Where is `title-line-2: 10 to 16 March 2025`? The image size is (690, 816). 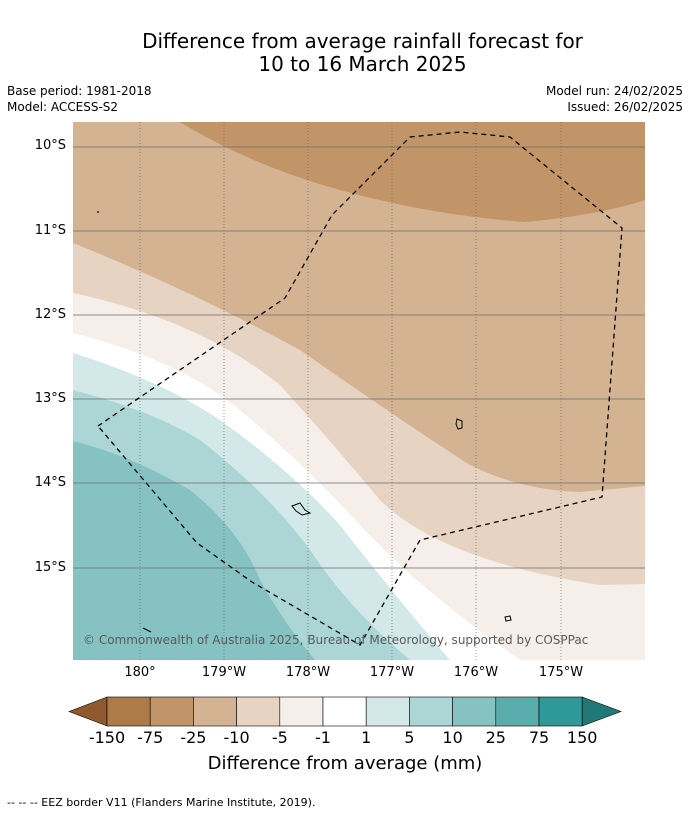 title-line-2: 10 to 16 March 2025 is located at coordinates (362, 64).